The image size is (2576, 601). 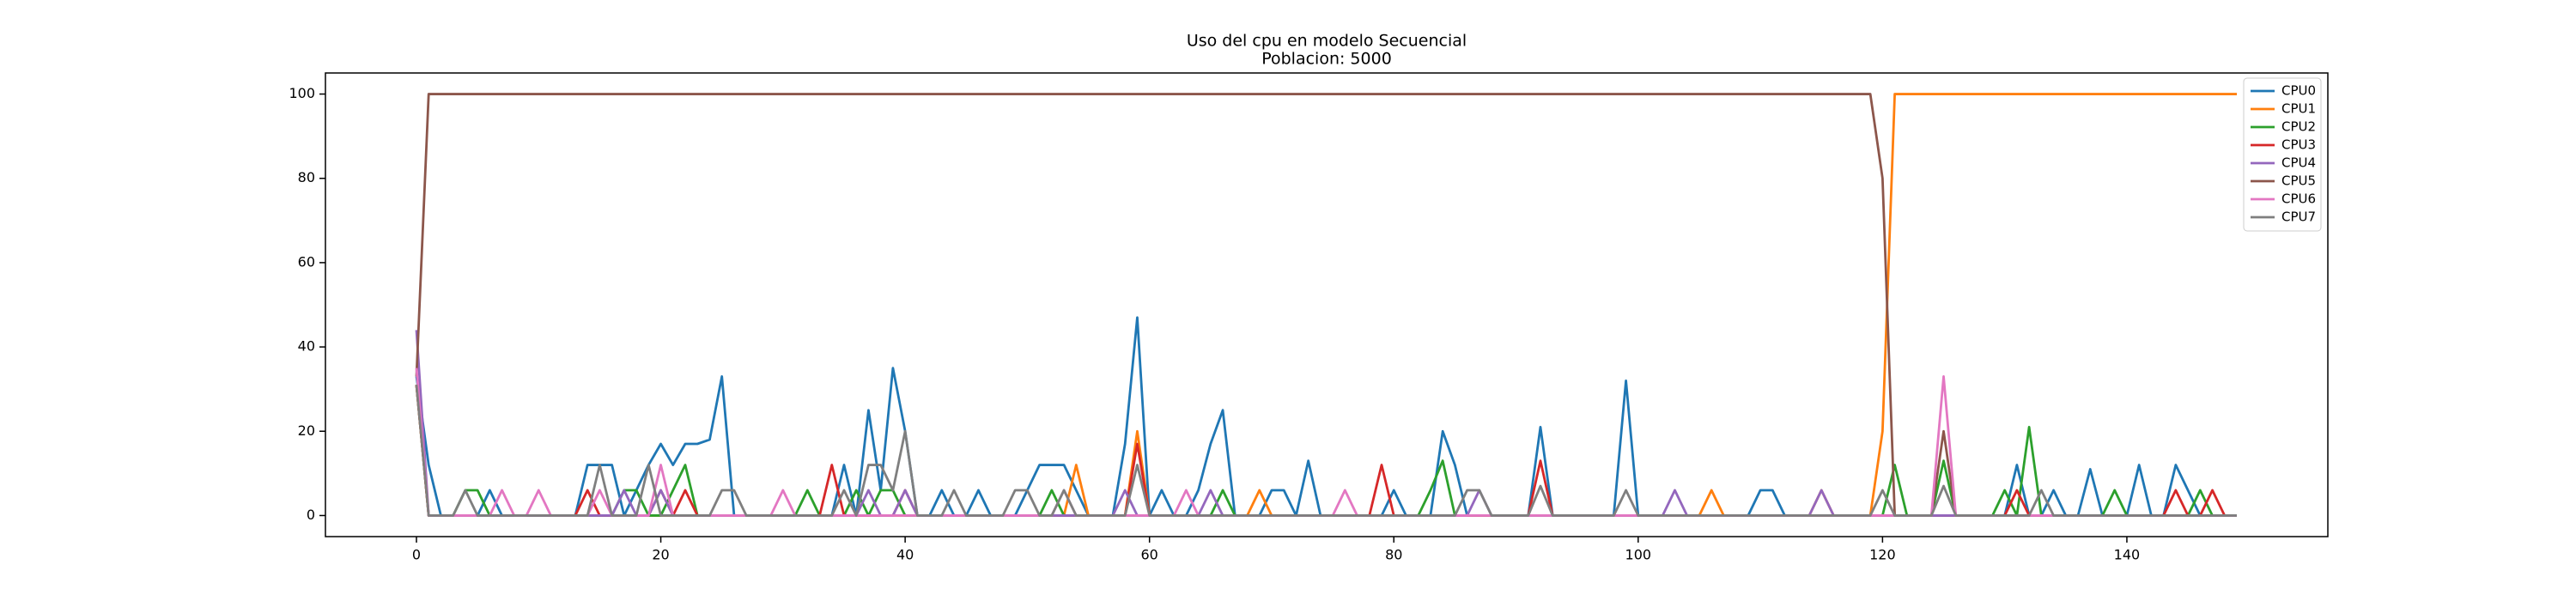 I want to click on y-tick-label: 100, so click(x=302, y=93).